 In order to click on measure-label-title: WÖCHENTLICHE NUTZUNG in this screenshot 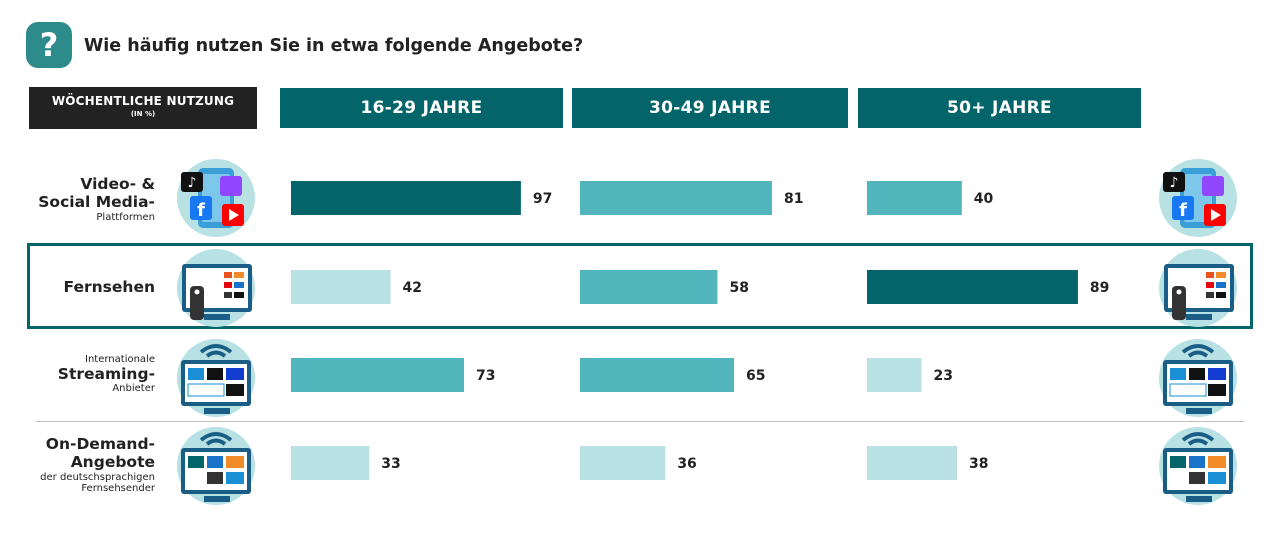, I will do `click(143, 101)`.